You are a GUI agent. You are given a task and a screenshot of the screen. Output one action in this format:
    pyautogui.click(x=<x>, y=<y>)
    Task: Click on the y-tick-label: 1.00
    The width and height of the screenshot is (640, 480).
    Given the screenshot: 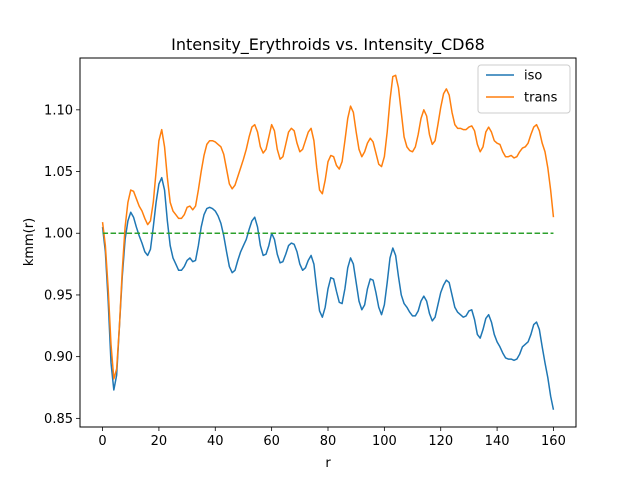 What is the action you would take?
    pyautogui.click(x=58, y=234)
    